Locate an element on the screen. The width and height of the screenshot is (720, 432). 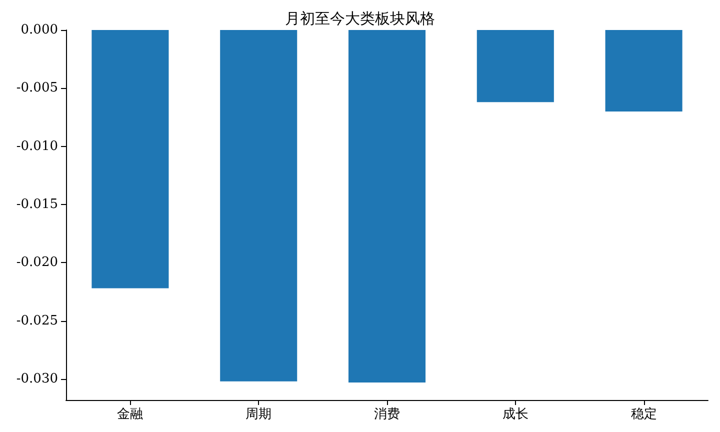
chart-title: 月初至今大类板块风格 is located at coordinates (360, 19).